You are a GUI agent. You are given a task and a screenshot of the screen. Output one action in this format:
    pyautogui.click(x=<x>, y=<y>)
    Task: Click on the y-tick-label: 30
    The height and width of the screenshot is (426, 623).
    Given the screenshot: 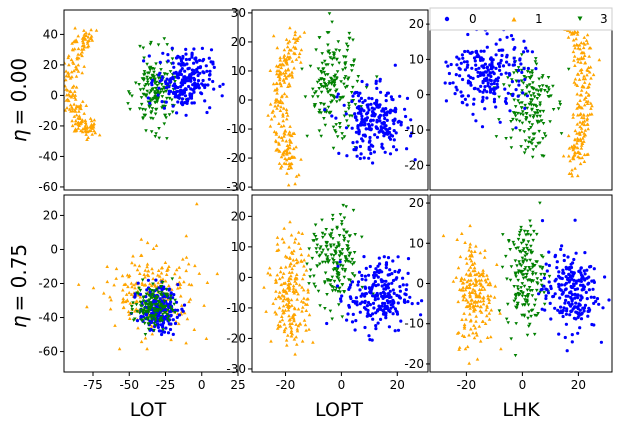 What is the action you would take?
    pyautogui.click(x=238, y=13)
    